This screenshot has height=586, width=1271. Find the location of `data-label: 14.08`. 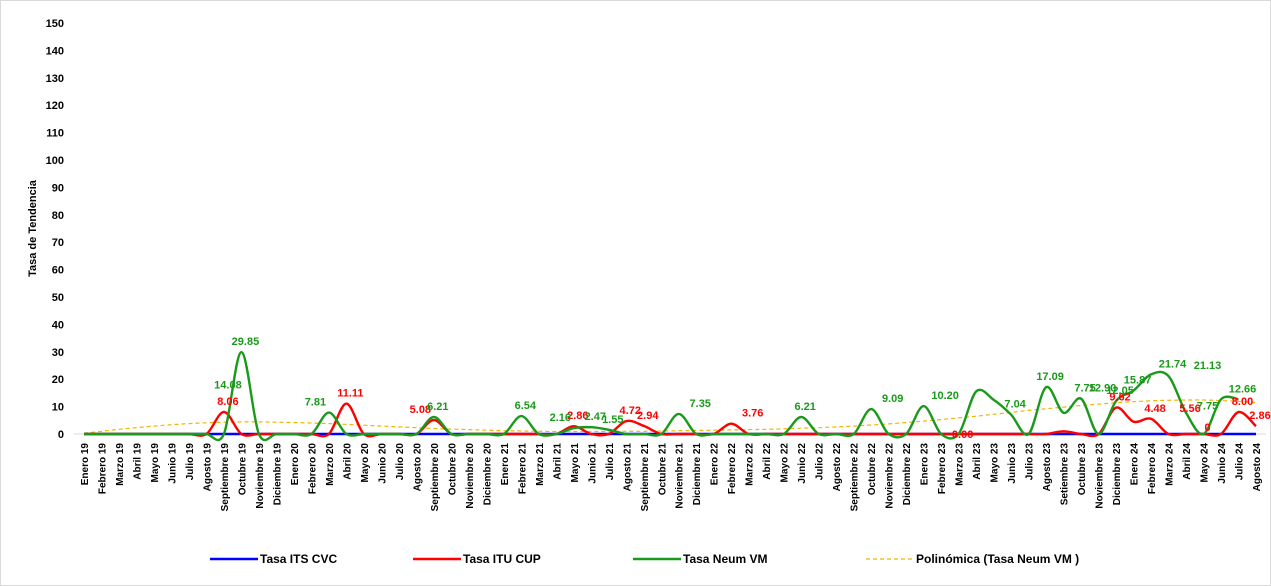

data-label: 14.08 is located at coordinates (228, 385).